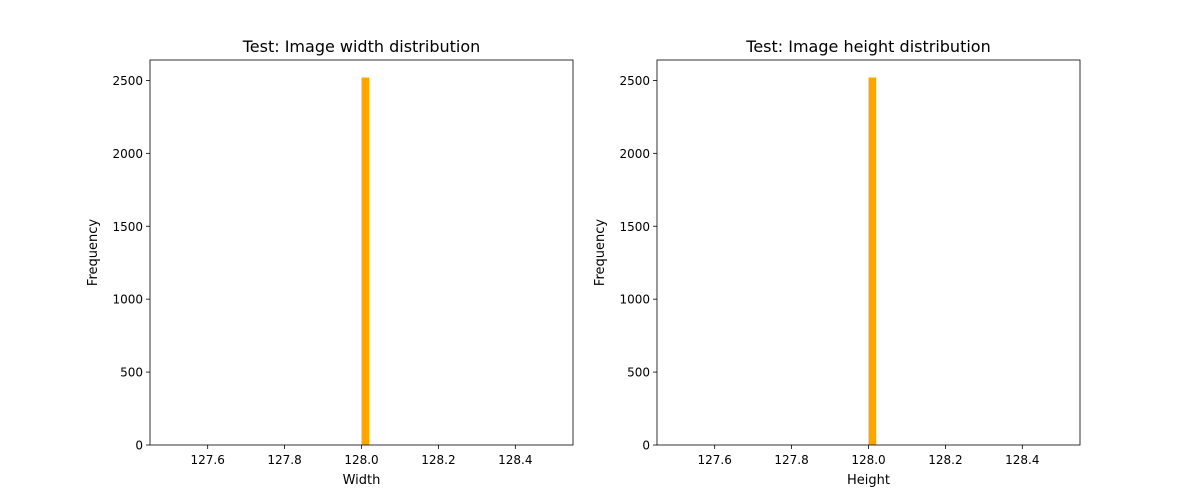 The width and height of the screenshot is (1200, 500). Describe the element at coordinates (868, 480) in the screenshot. I see `x-axis-label: Height` at that location.